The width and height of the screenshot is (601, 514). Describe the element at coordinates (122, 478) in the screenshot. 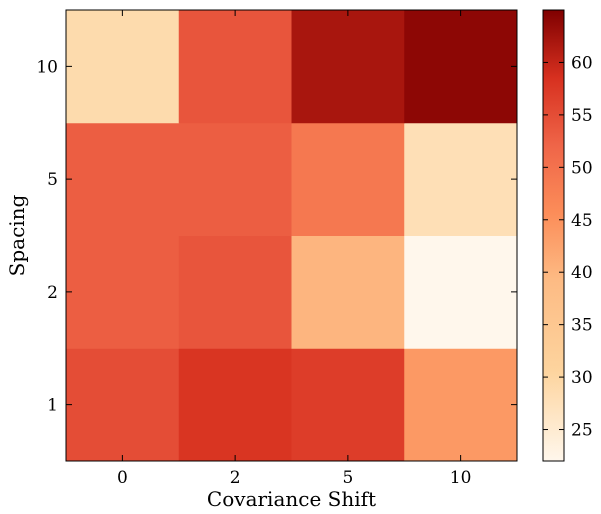

I see `x-tick-label: 0` at that location.